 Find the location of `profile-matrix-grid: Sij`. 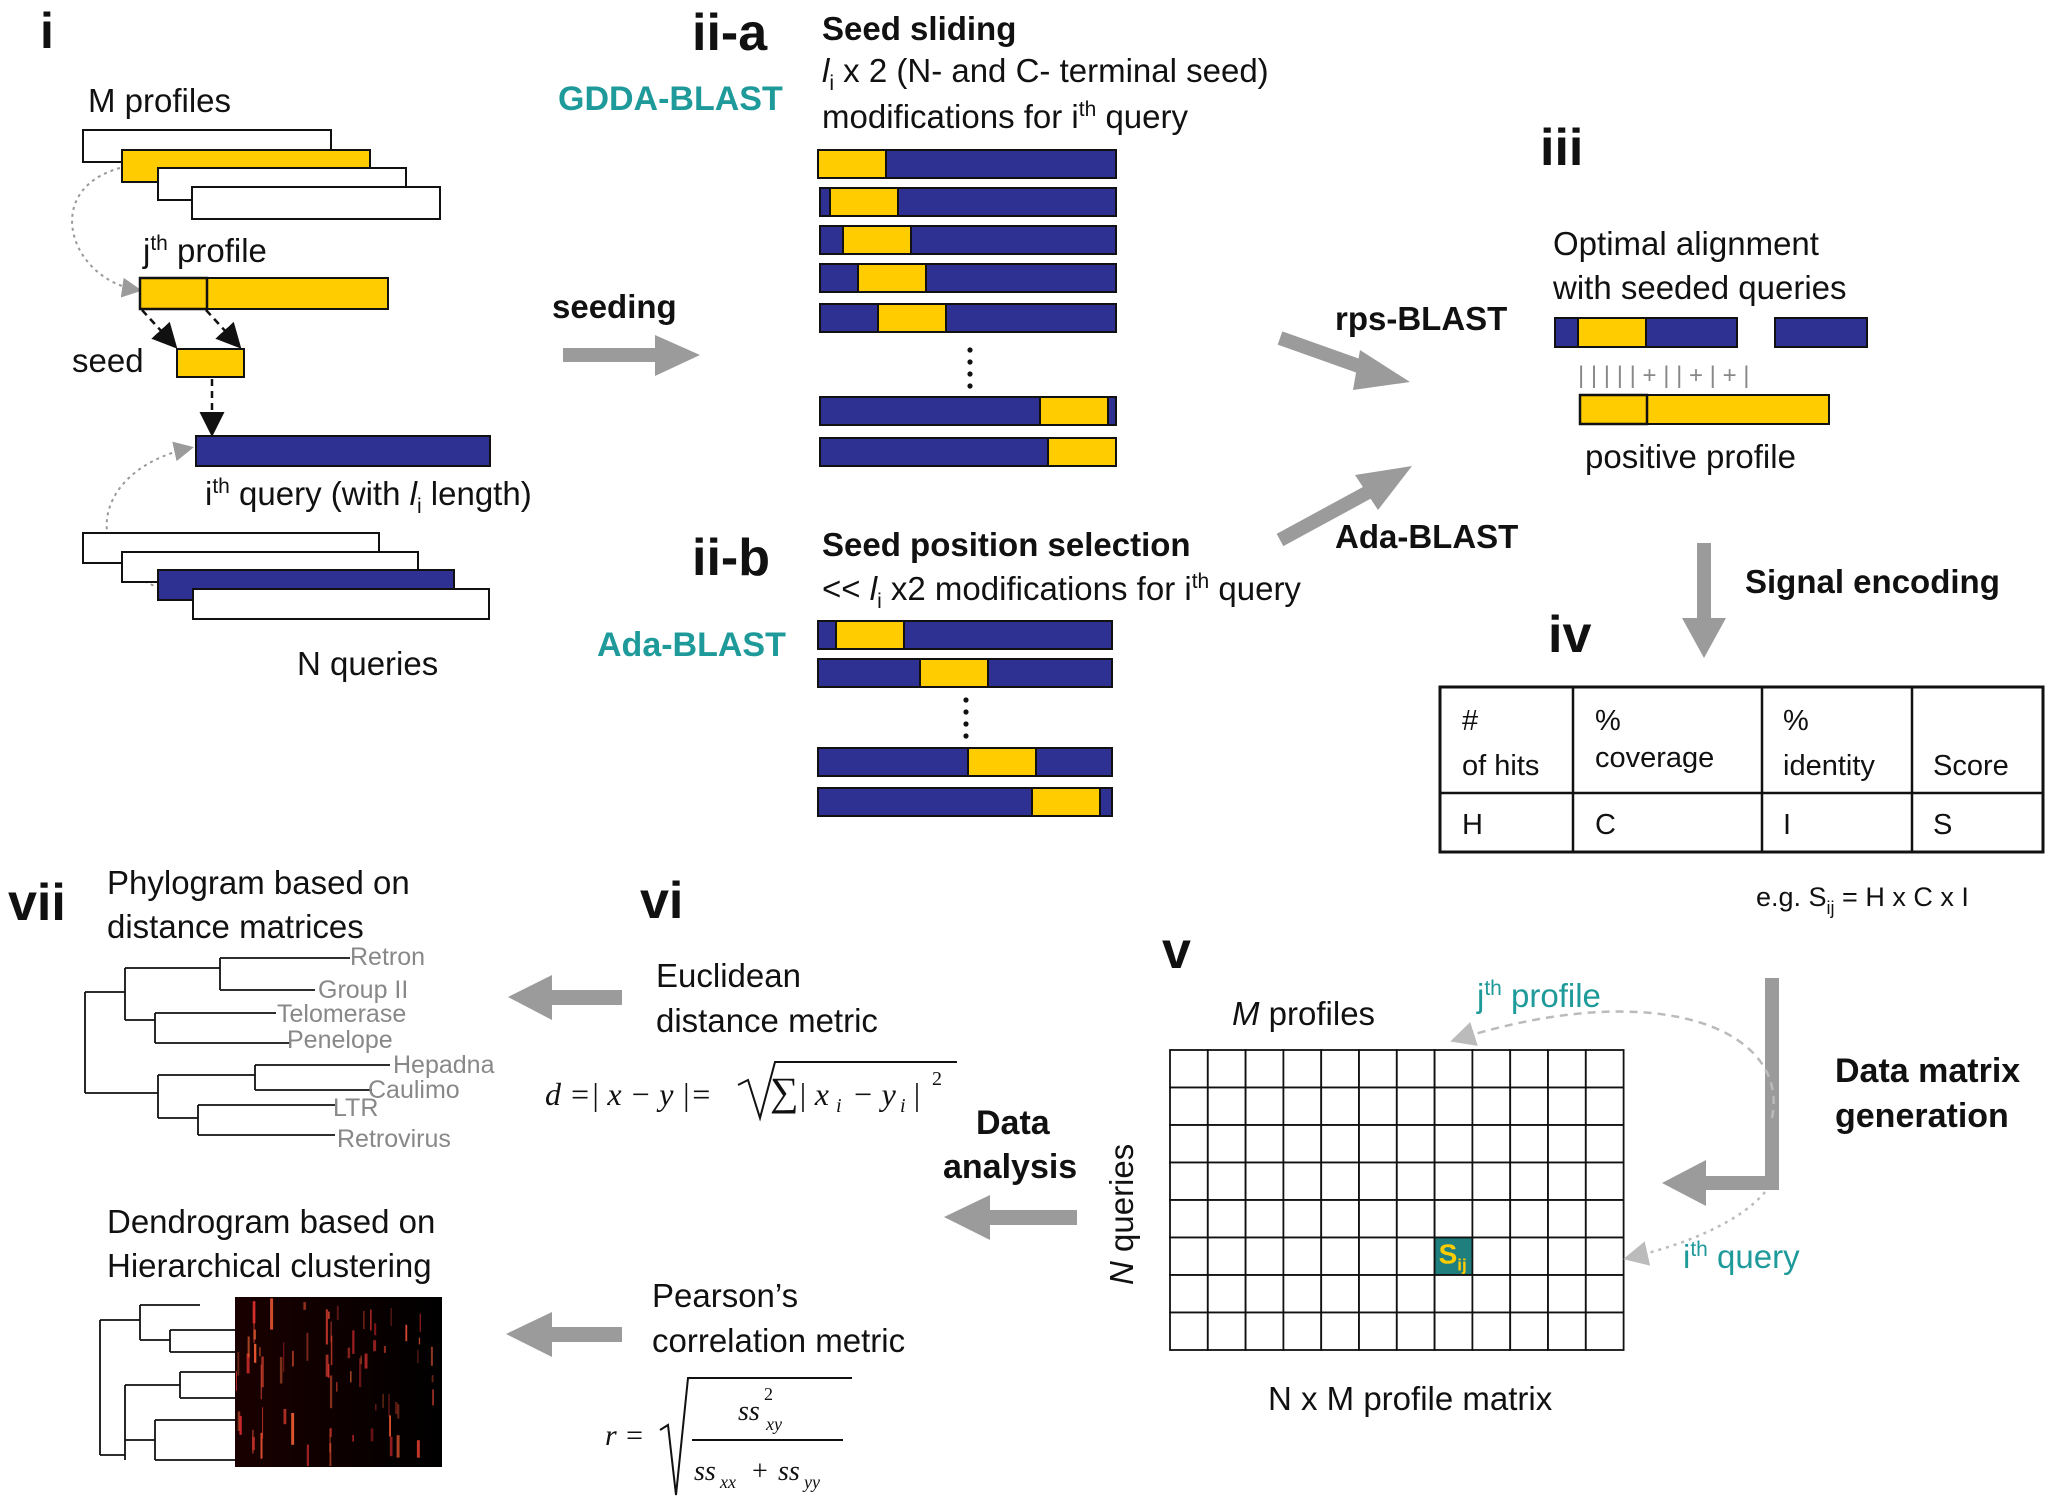

profile-matrix-grid: Sij is located at coordinates (1397, 1200).